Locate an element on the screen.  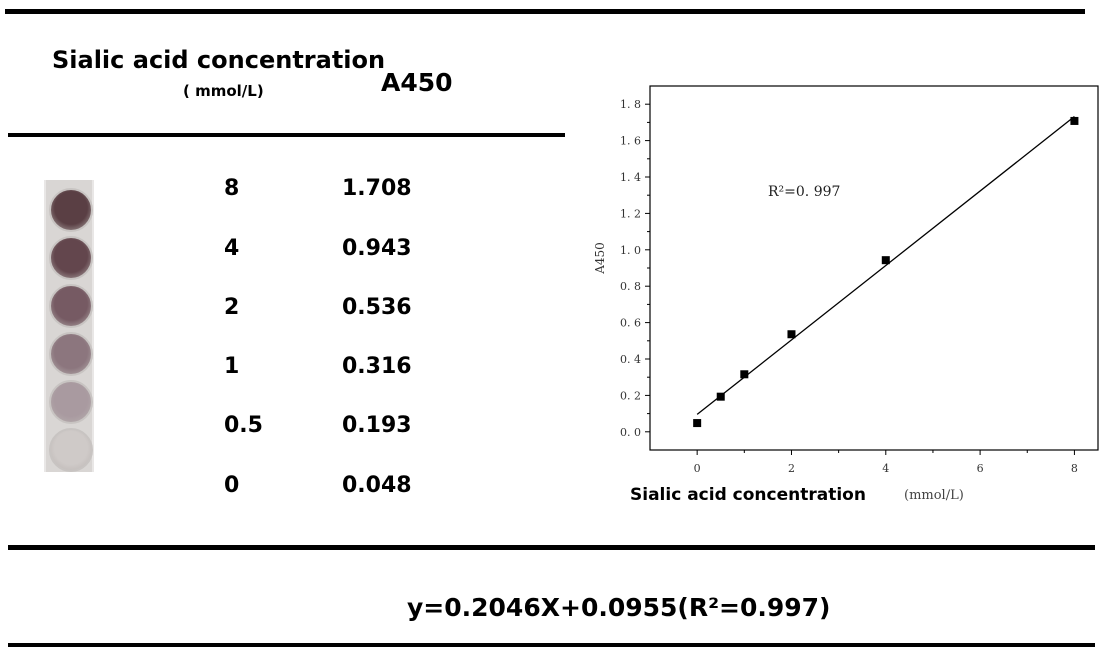
header-a450: A450 is located at coordinates (417, 82).